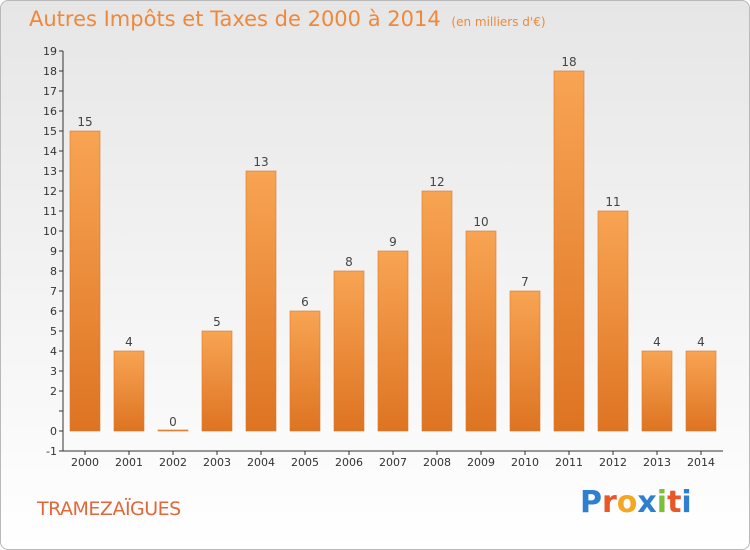 Image resolution: width=750 pixels, height=550 pixels. Describe the element at coordinates (591, 502) in the screenshot. I see `logo-letter: P` at that location.